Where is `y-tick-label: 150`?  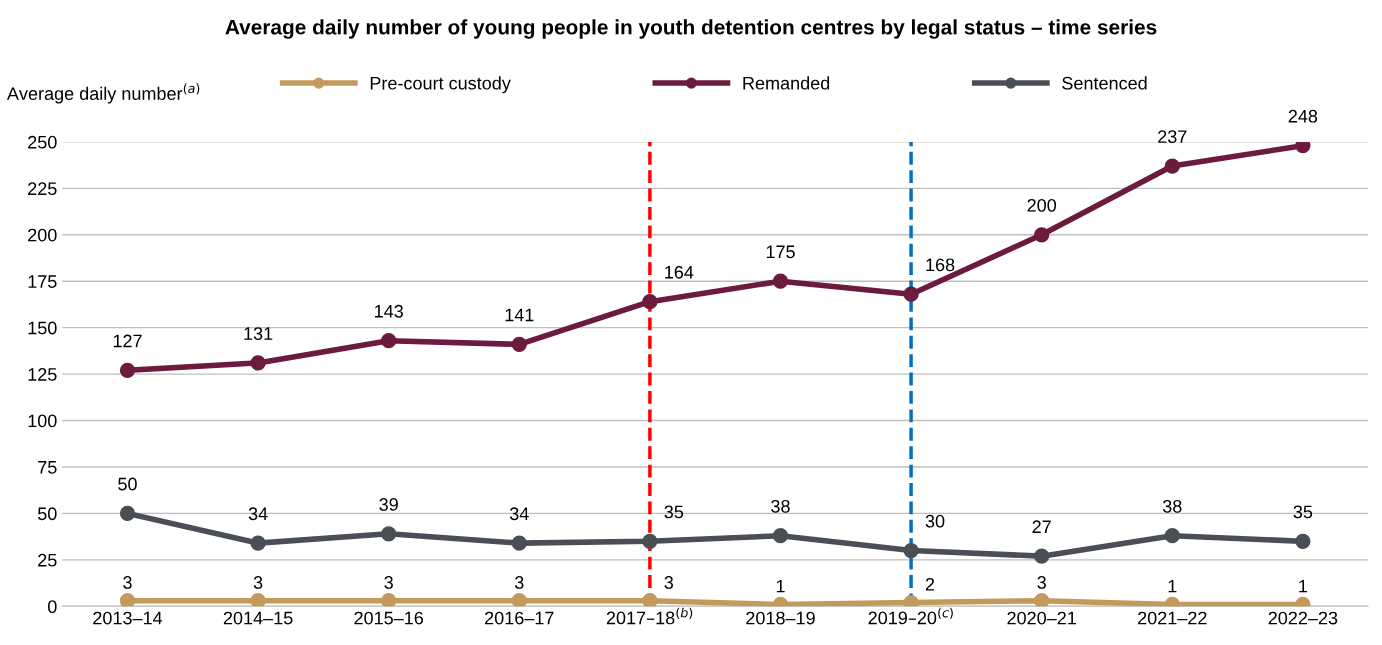 y-tick-label: 150 is located at coordinates (42, 328).